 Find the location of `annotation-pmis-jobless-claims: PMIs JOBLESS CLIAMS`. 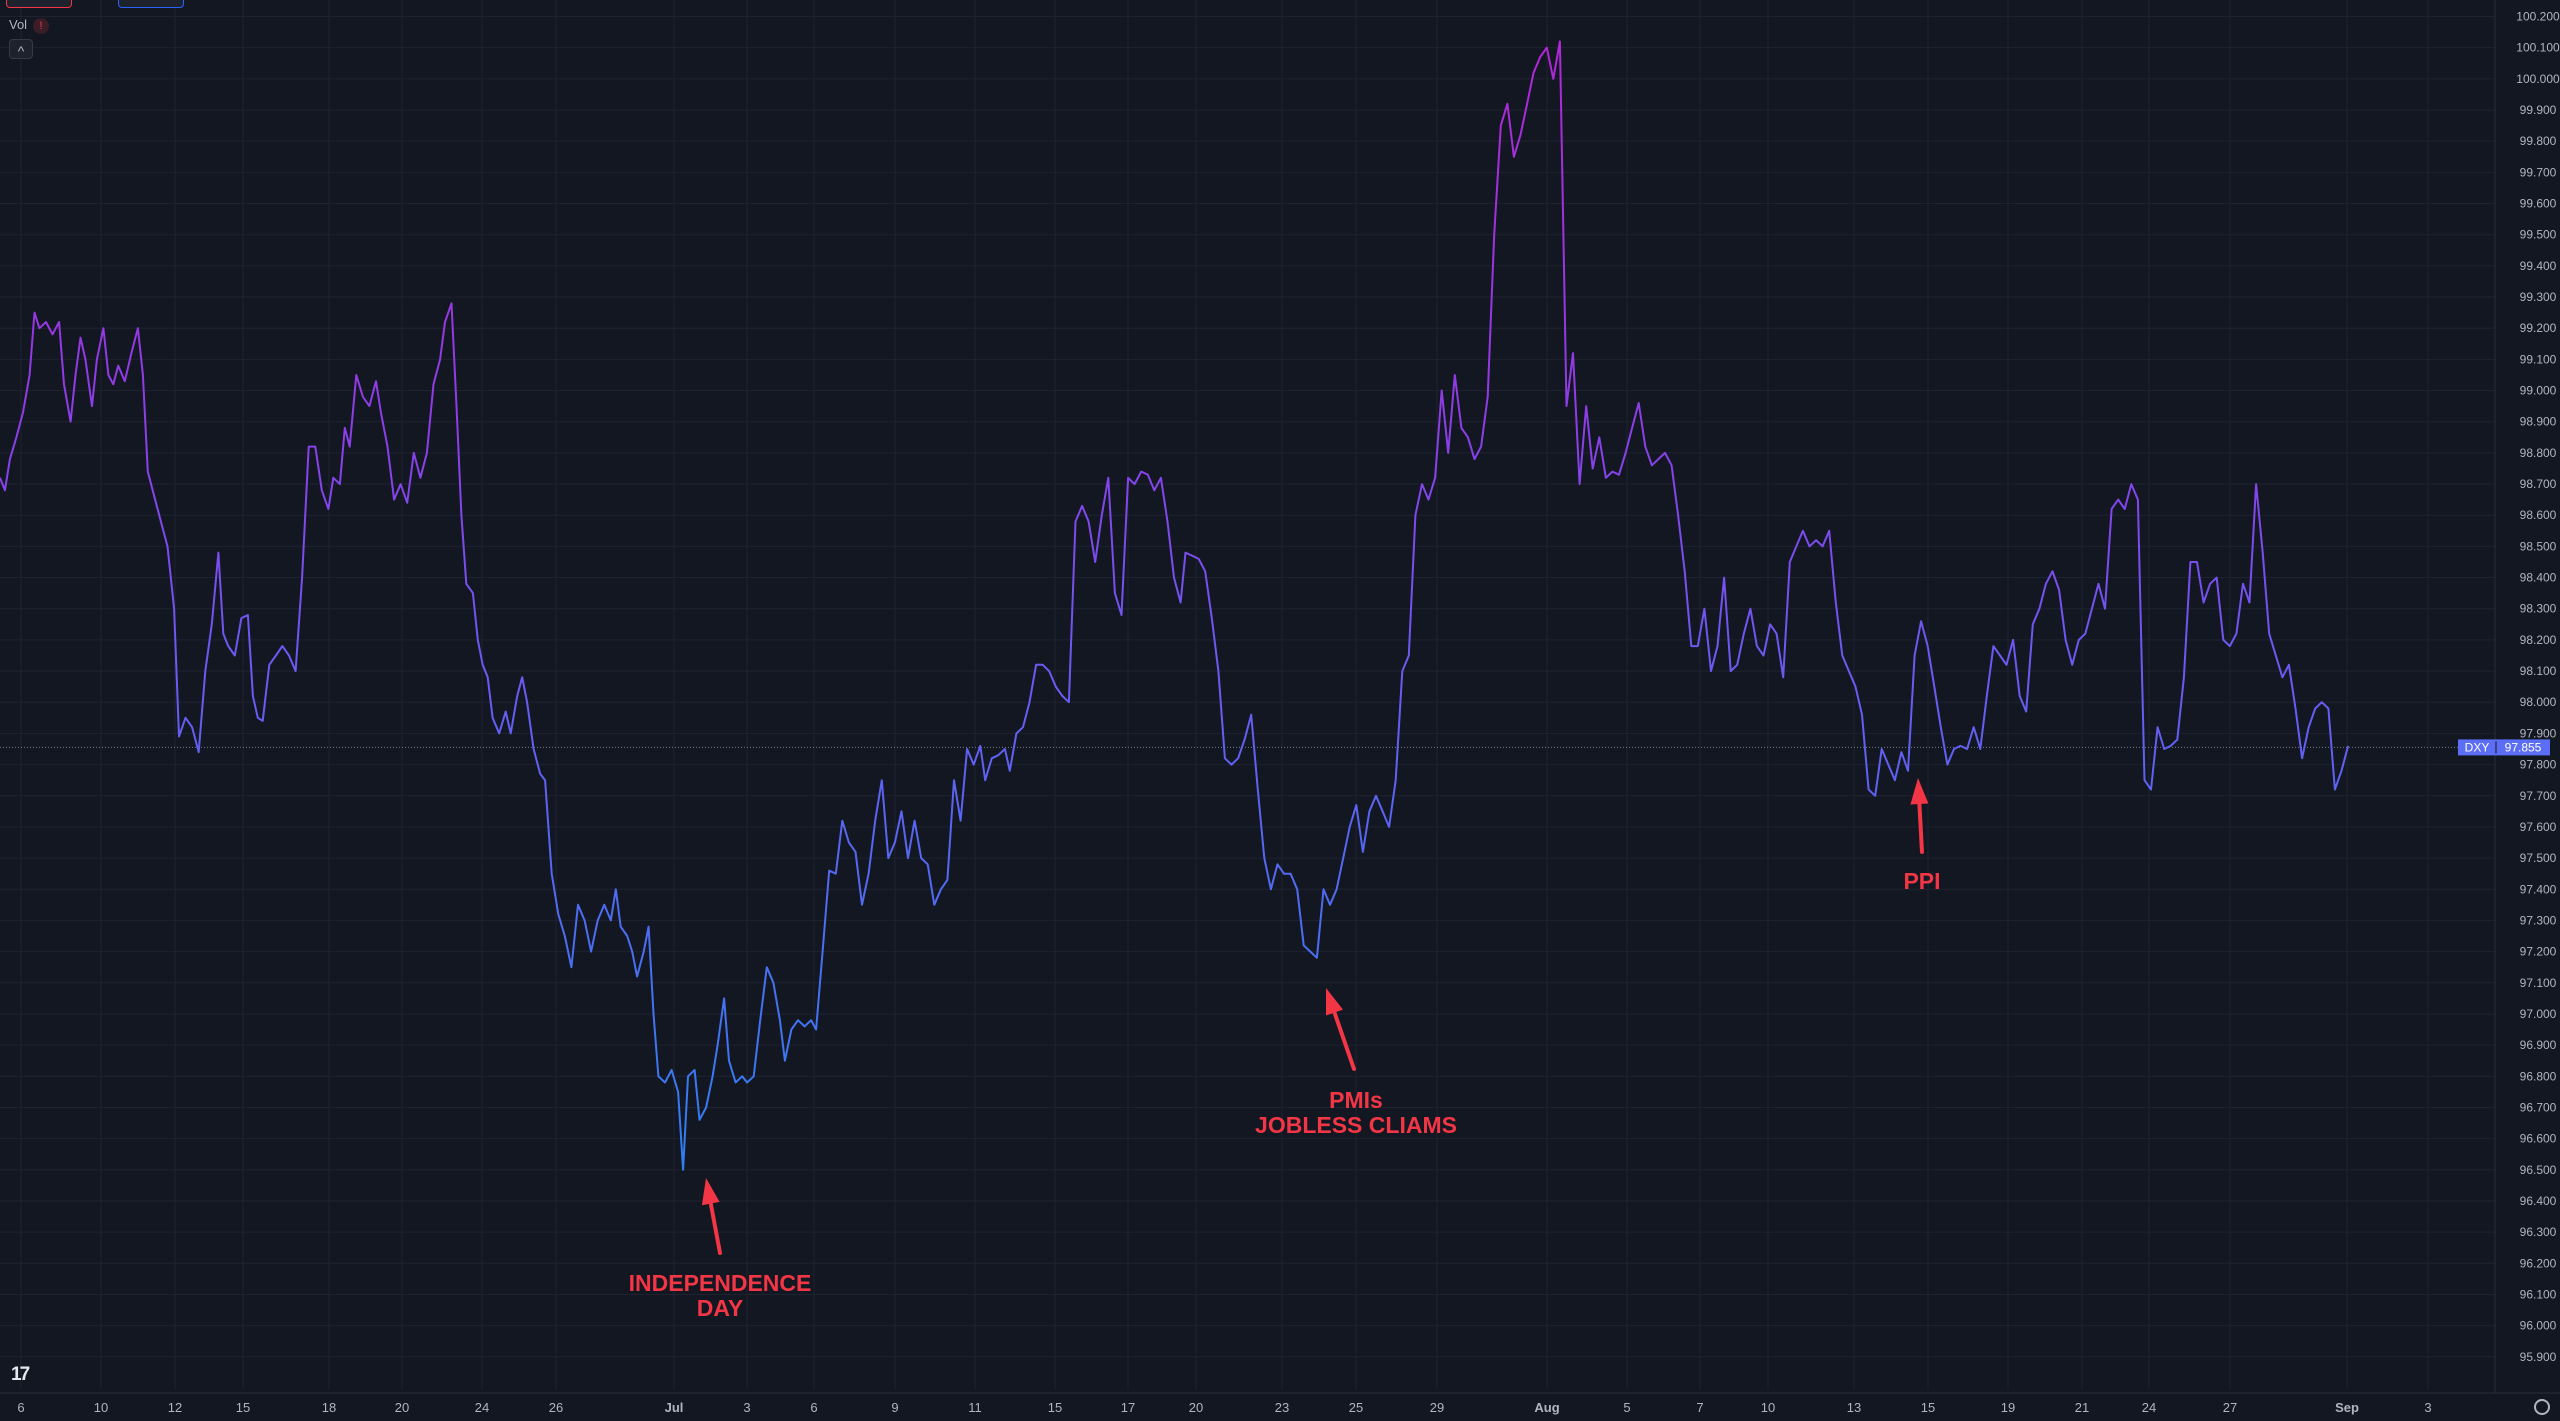

annotation-pmis-jobless-claims: PMIs JOBLESS CLIAMS is located at coordinates (1356, 1113).